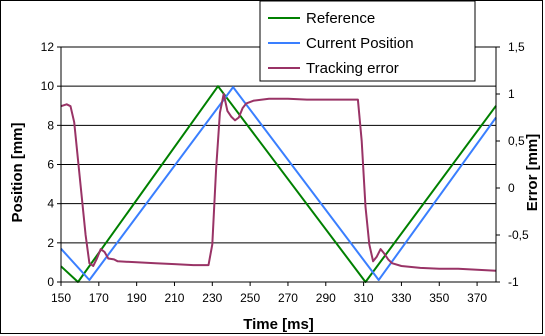  What do you see at coordinates (269, 298) in the screenshot?
I see `x-tick-labels: 150 170 190 210 230 250 270 290 310 330 350 370` at bounding box center [269, 298].